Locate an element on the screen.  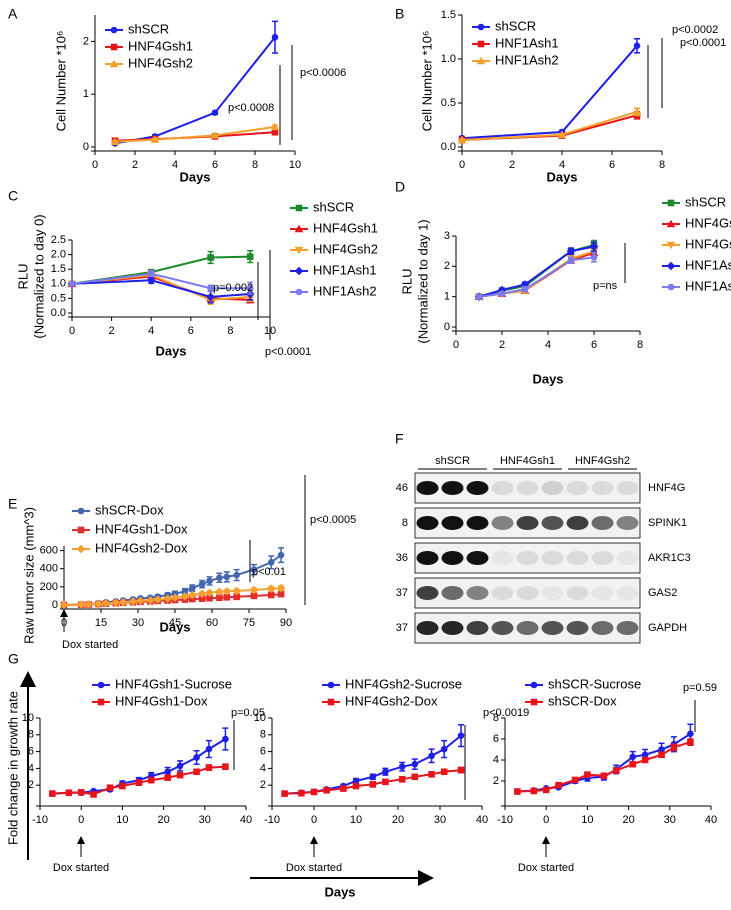
legend-label: HNF4Gsh1 is located at coordinates (708, 222).